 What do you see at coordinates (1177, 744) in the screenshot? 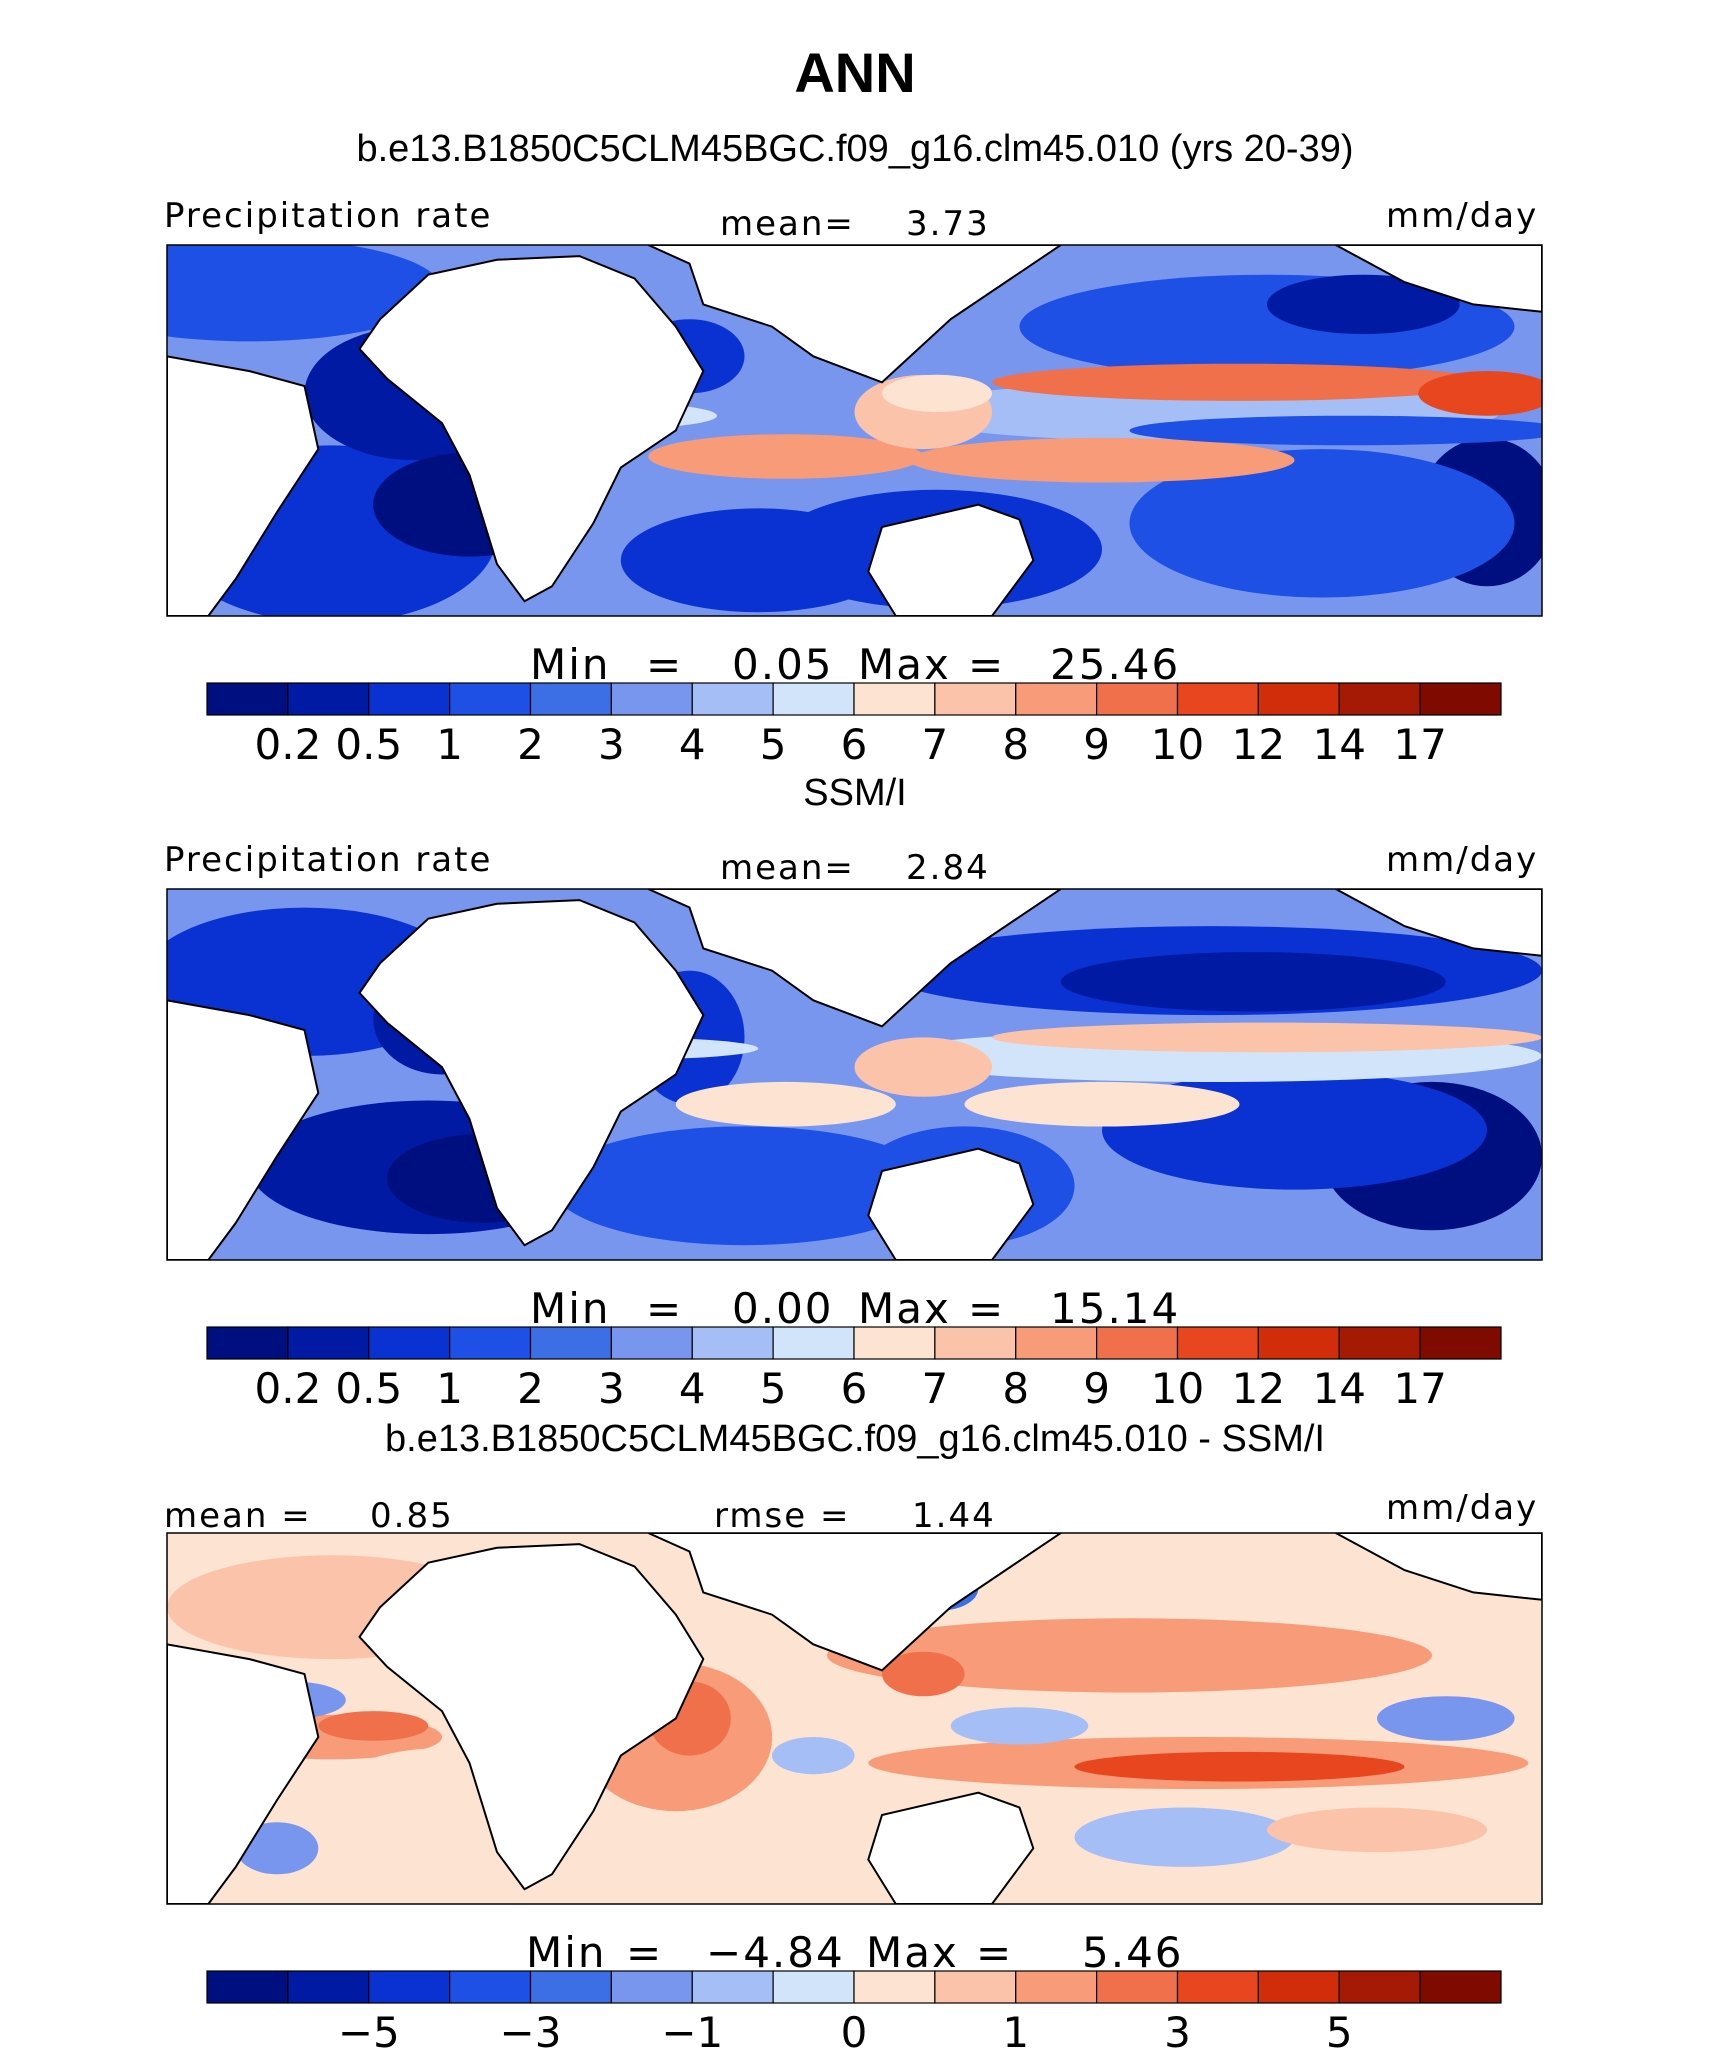
I see `colorbar-tick-label: 10` at bounding box center [1177, 744].